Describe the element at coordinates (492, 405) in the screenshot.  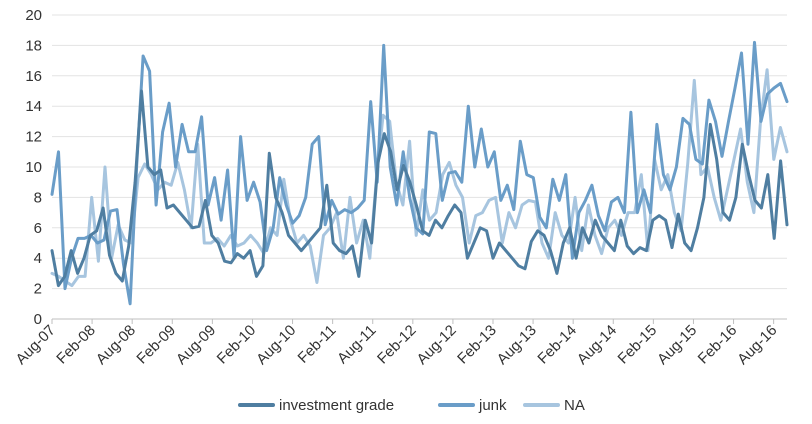
I see `legend-label: junk` at that location.